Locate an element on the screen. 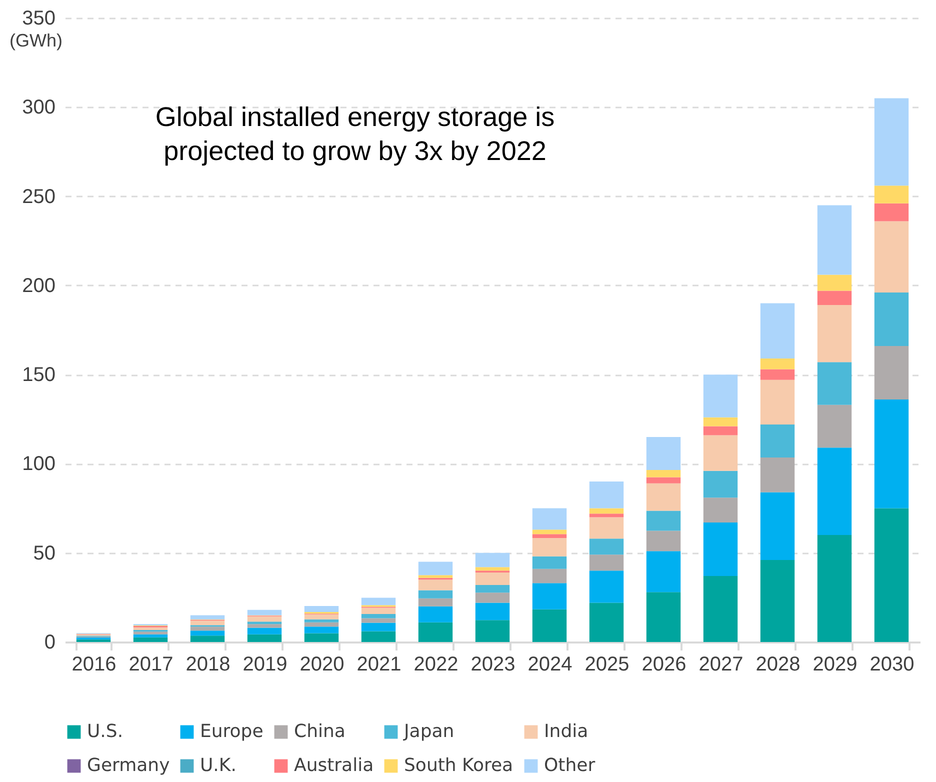 The width and height of the screenshot is (936, 782). x-tick-label: 2029 is located at coordinates (835, 665).